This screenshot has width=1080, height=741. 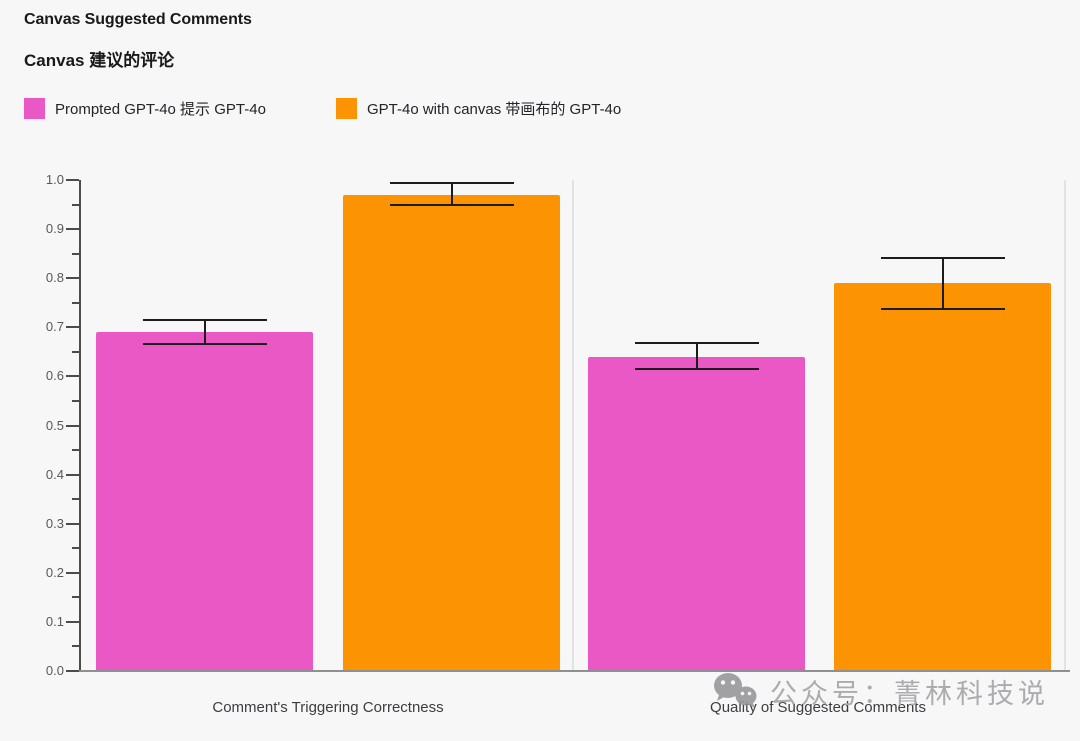 What do you see at coordinates (54, 425) in the screenshot?
I see `y-tick-label: 0.5` at bounding box center [54, 425].